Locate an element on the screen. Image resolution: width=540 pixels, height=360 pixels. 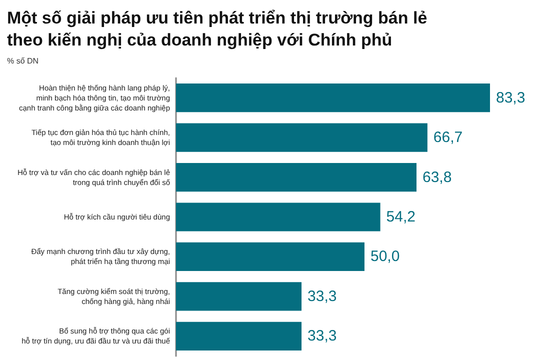
data-label: 50,0 is located at coordinates (385, 257).